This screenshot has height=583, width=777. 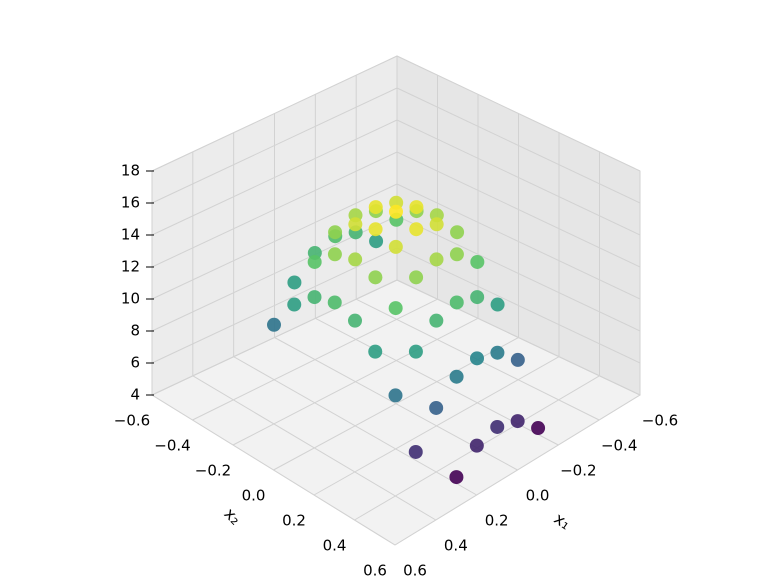 I want to click on x-axis-label: x₁, so click(x=563, y=521).